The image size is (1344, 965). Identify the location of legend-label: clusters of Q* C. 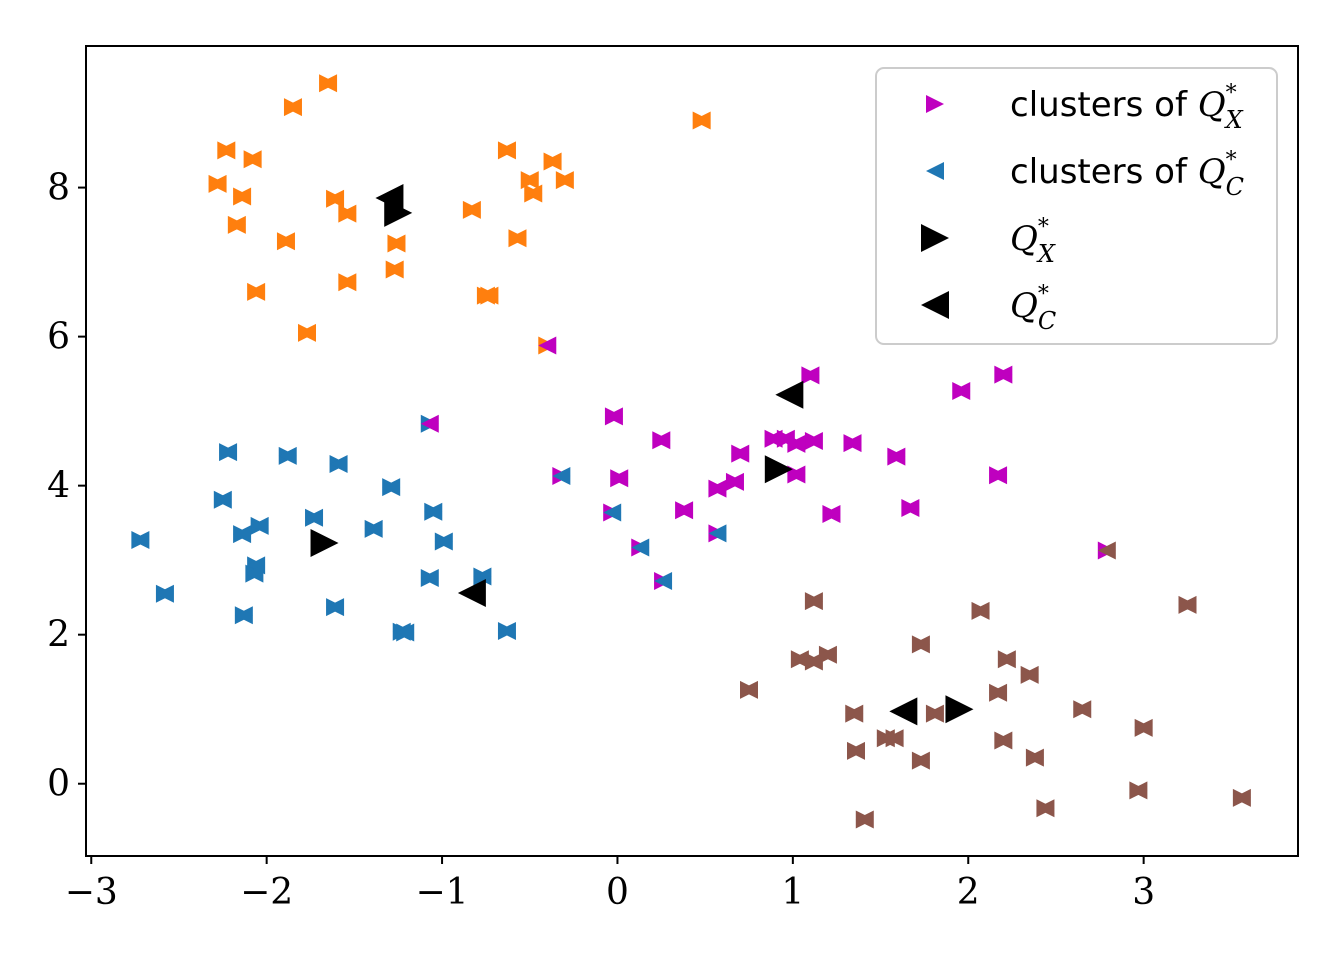
(1127, 174).